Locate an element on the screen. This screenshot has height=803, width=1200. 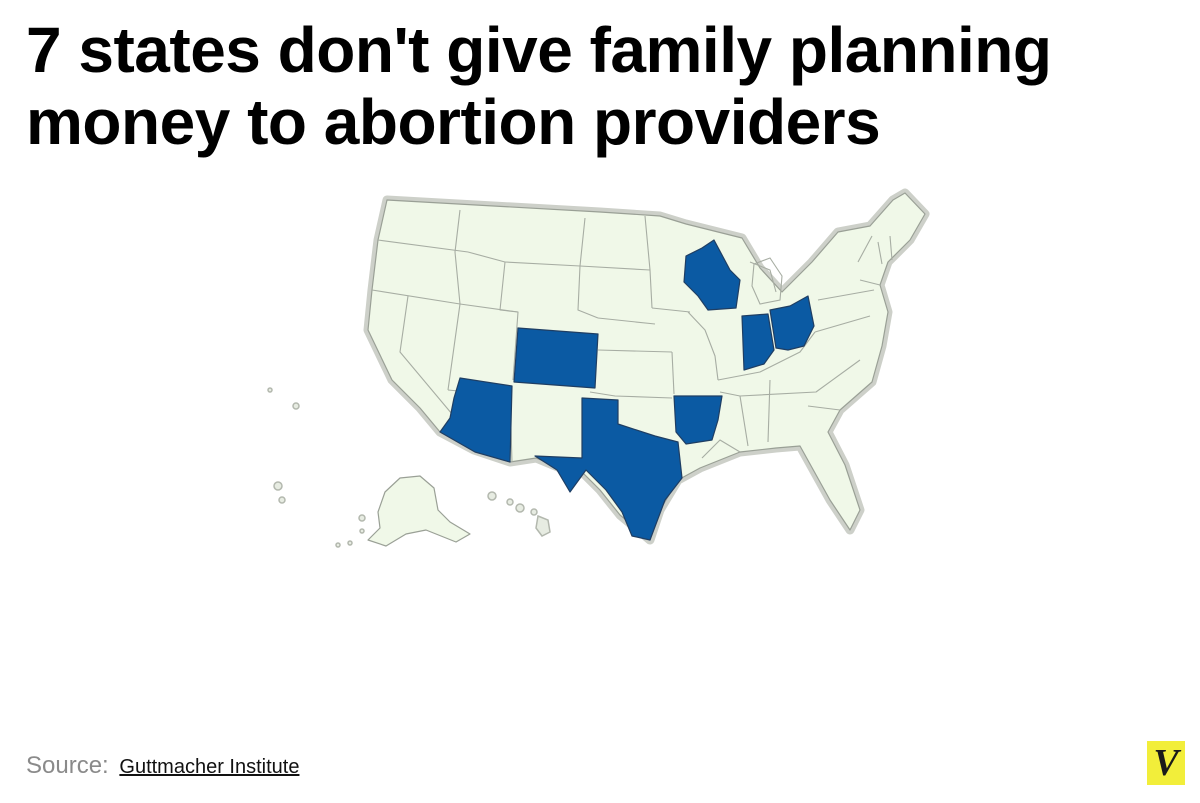
alaska is located at coordinates (419, 511).